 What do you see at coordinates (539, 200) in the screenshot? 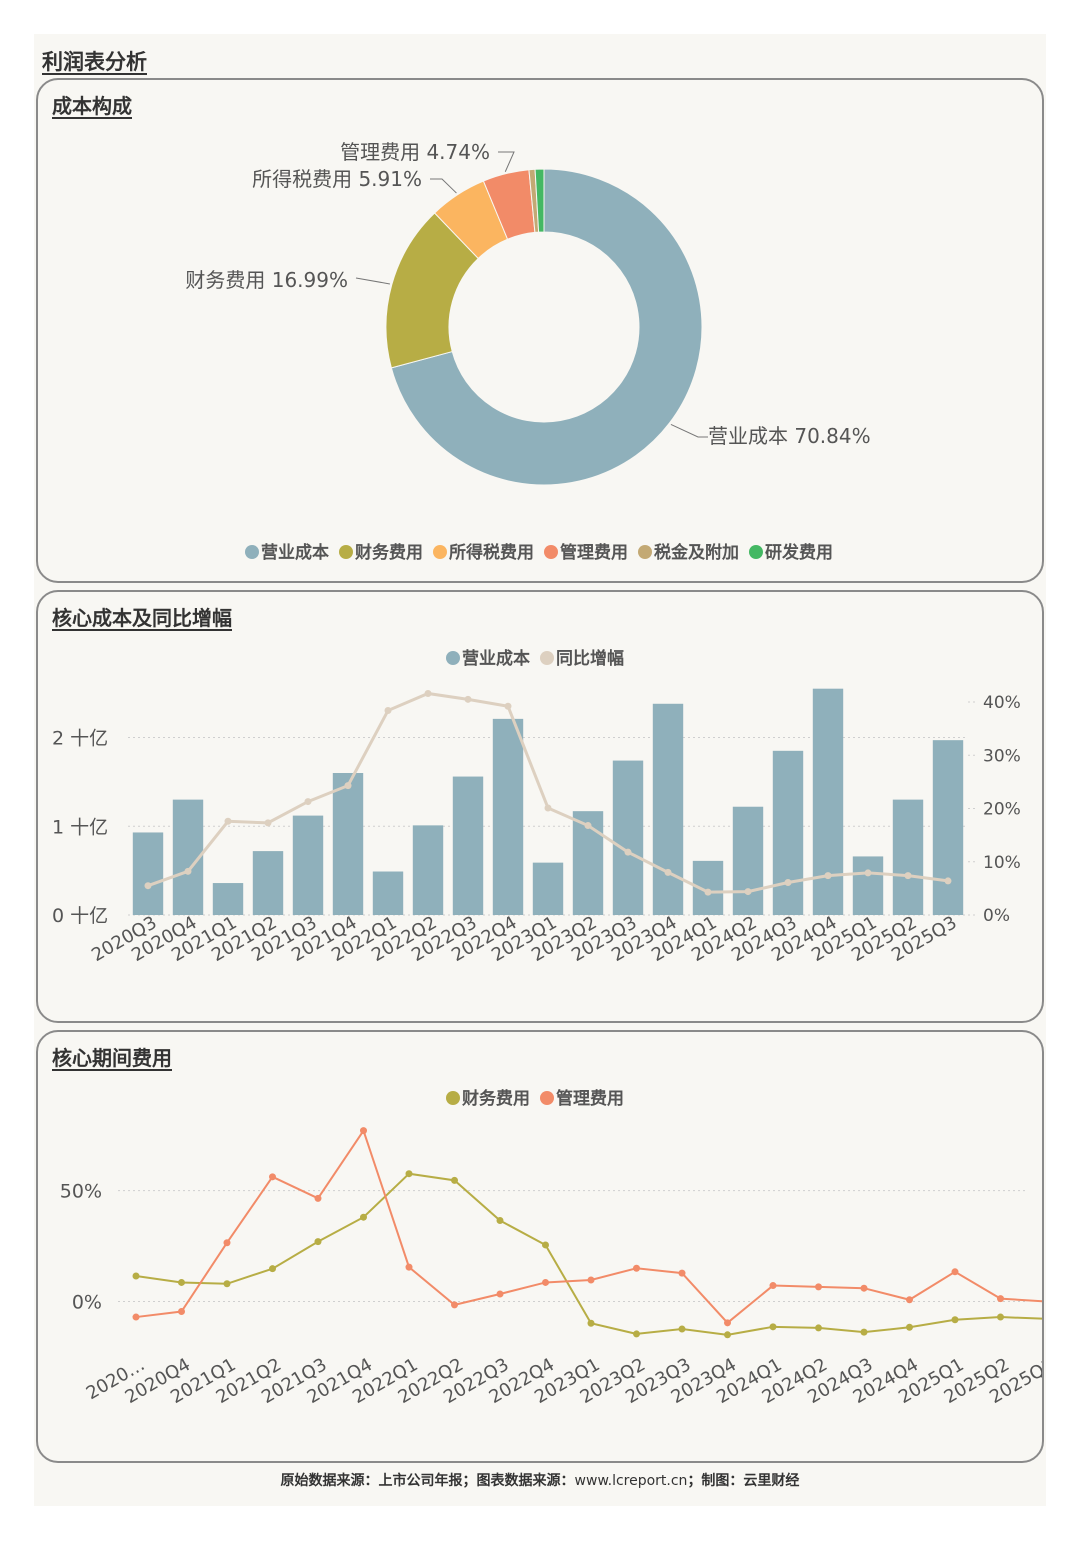
I see `donut-slice` at bounding box center [539, 200].